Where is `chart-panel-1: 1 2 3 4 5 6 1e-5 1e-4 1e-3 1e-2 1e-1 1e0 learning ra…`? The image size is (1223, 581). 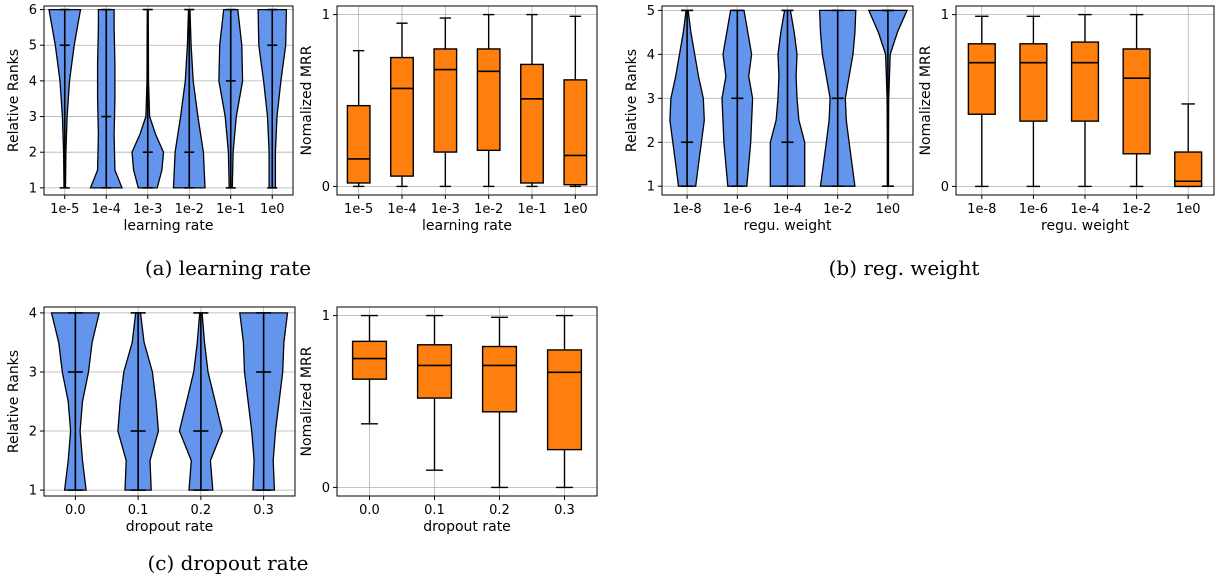
chart-panel-1: 1 2 3 4 5 6 1e-5 1e-4 1e-3 1e-2 1e-1 1e0 learning ra… is located at coordinates (150, 118).